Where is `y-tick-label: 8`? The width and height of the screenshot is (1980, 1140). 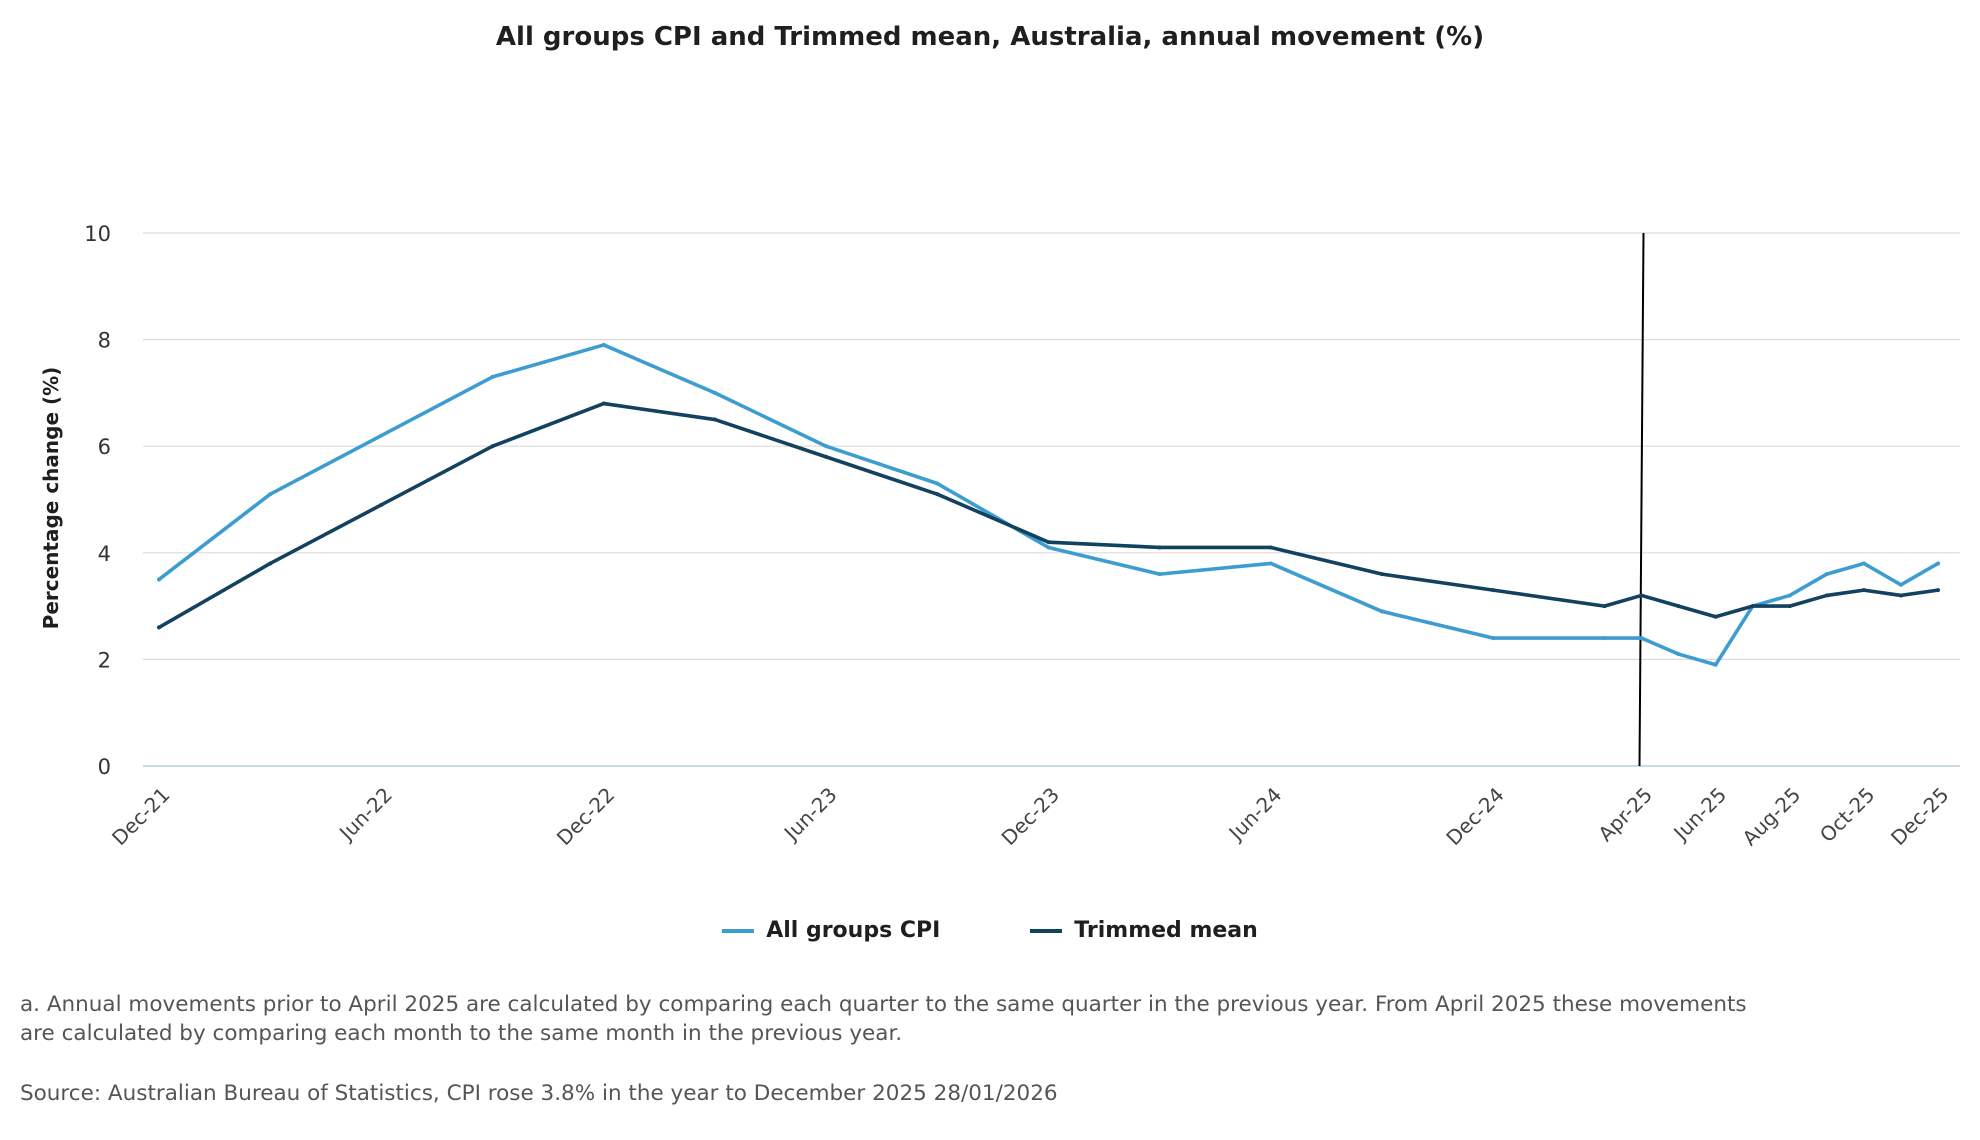 y-tick-label: 8 is located at coordinates (104, 341).